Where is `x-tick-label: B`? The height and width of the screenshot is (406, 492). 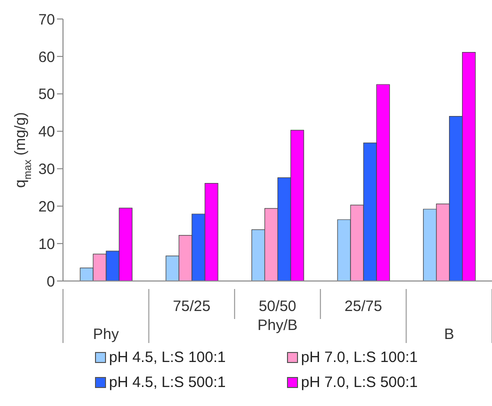
x-tick-label: B is located at coordinates (449, 334).